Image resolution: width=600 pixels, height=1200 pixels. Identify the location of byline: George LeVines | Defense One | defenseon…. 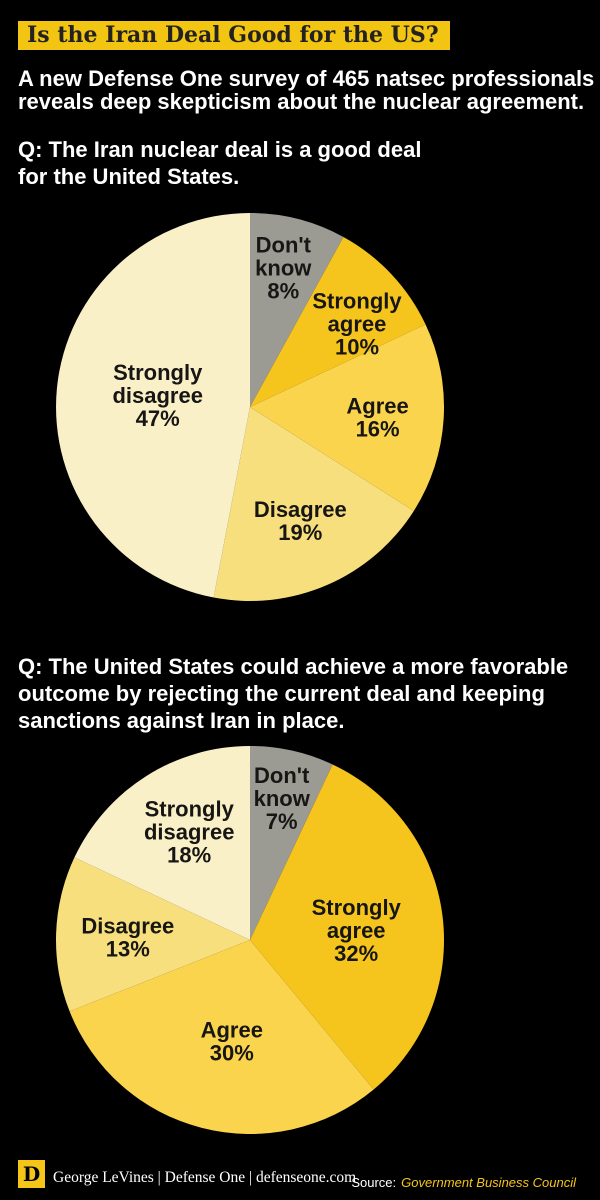
(205, 1177).